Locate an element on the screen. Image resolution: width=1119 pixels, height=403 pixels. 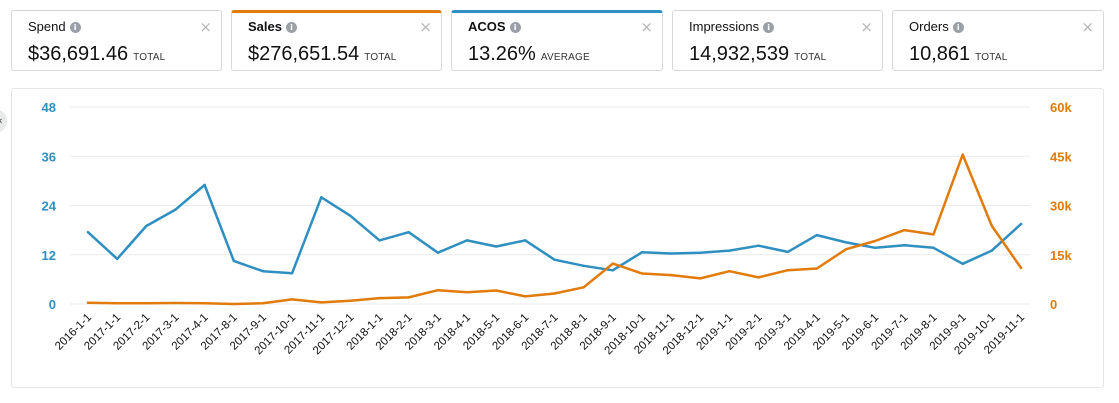
metric-value: 13.26% AVERAGE is located at coordinates (529, 54).